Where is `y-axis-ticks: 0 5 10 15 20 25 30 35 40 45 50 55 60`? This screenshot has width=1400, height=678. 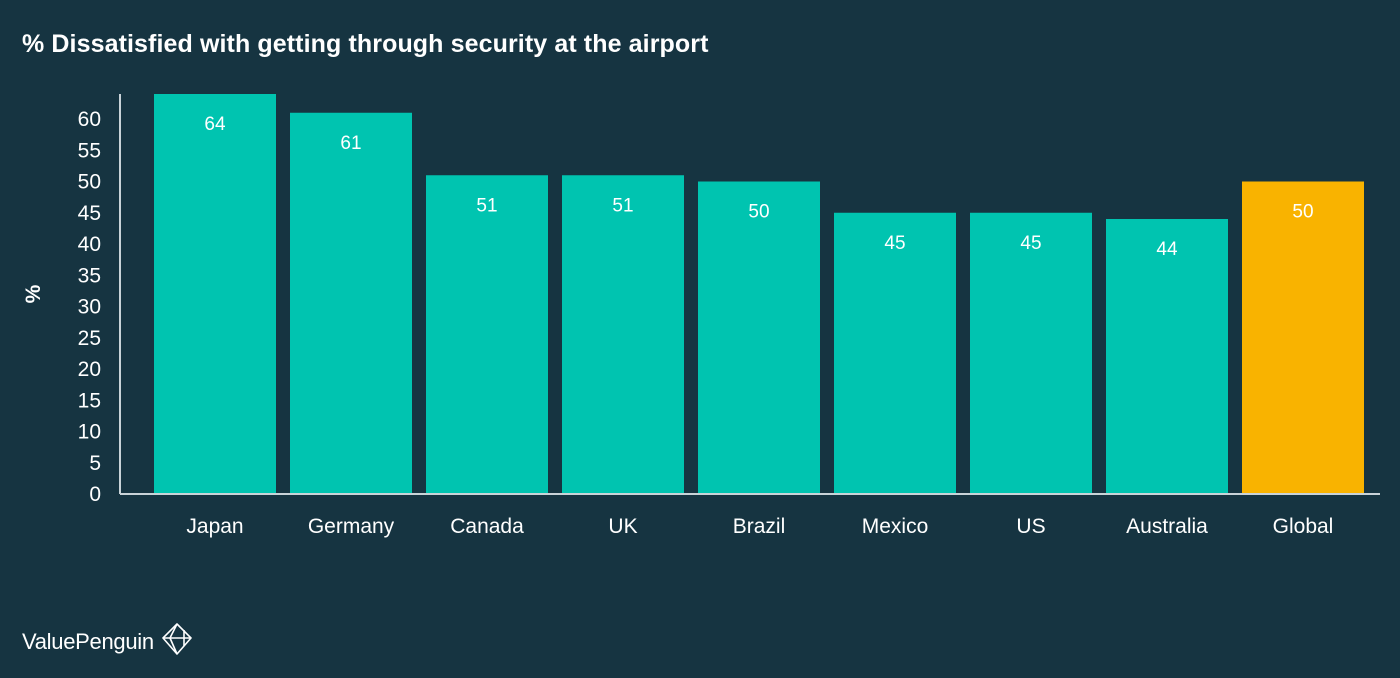
y-axis-ticks: 0 5 10 15 20 25 30 35 40 45 50 55 60 is located at coordinates (89, 307).